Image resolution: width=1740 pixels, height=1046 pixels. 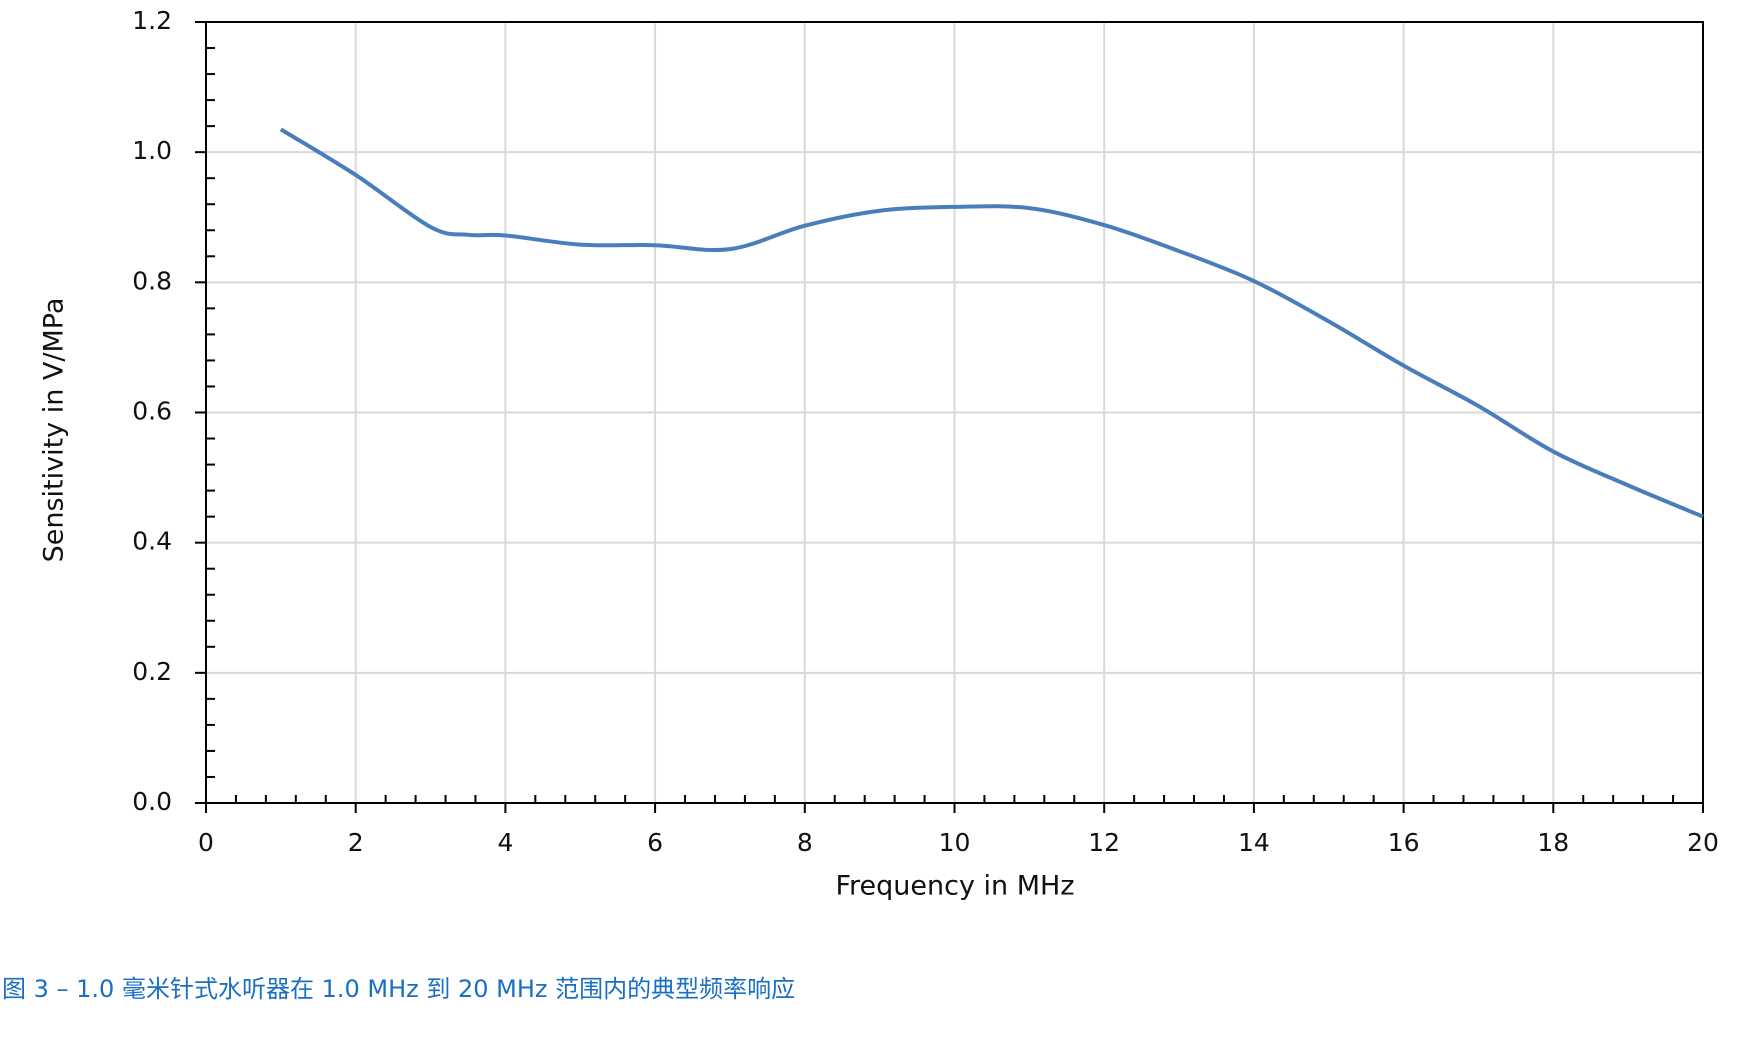 What do you see at coordinates (152, 20) in the screenshot?
I see `y-tick-label: 1.2` at bounding box center [152, 20].